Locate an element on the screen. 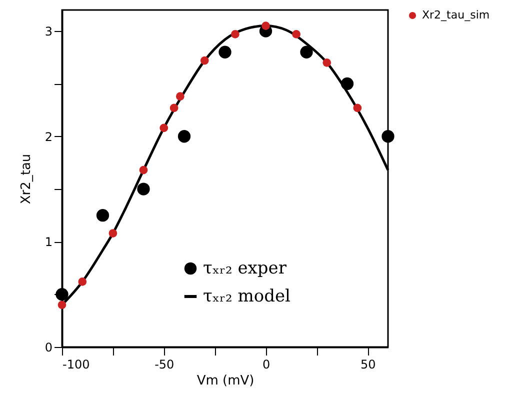 The height and width of the screenshot is (400, 529). y-tick-label: 3 is located at coordinates (48, 31).